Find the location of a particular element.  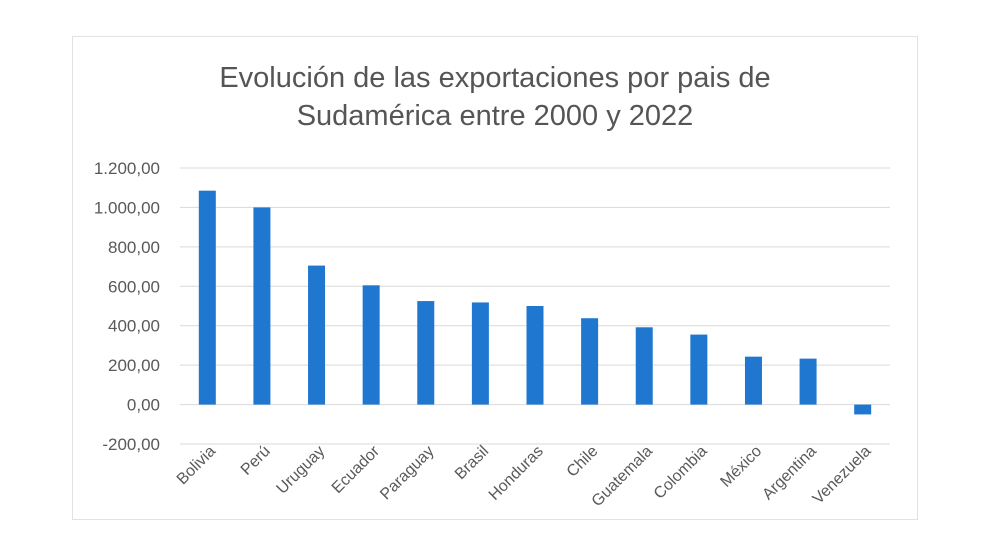

y-tick-label: 400,00 is located at coordinates (134, 326).